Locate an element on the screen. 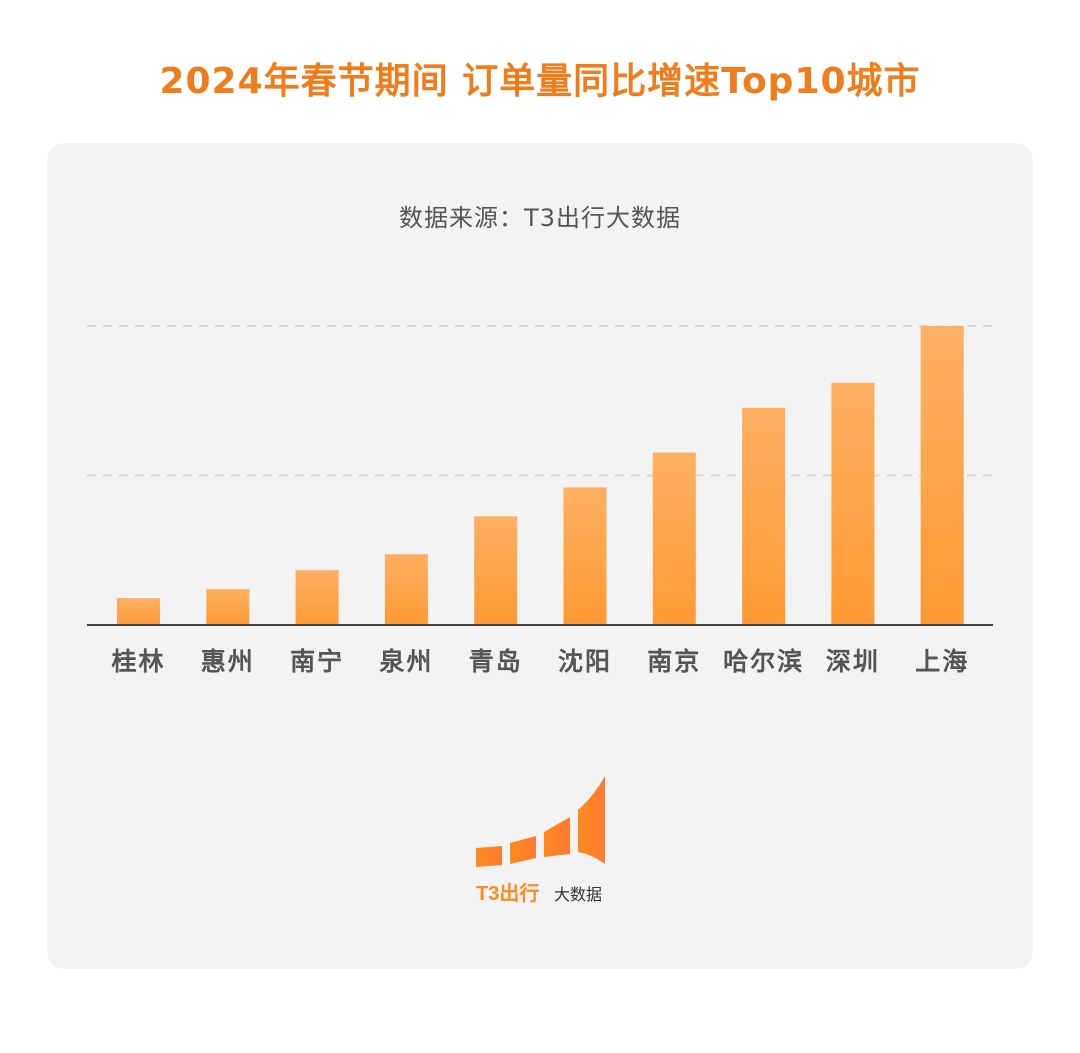 The height and width of the screenshot is (1053, 1080). x-tick-label: 泉州 is located at coordinates (406, 661).